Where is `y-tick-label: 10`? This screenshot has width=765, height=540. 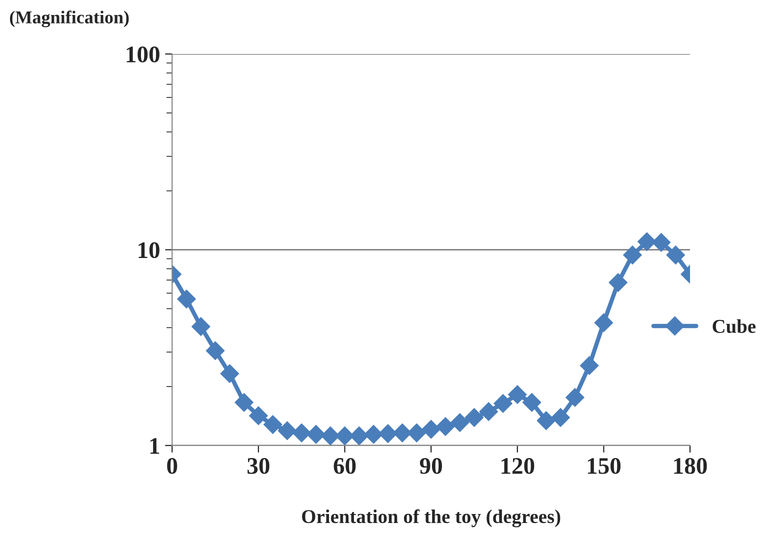 y-tick-label: 10 is located at coordinates (149, 250).